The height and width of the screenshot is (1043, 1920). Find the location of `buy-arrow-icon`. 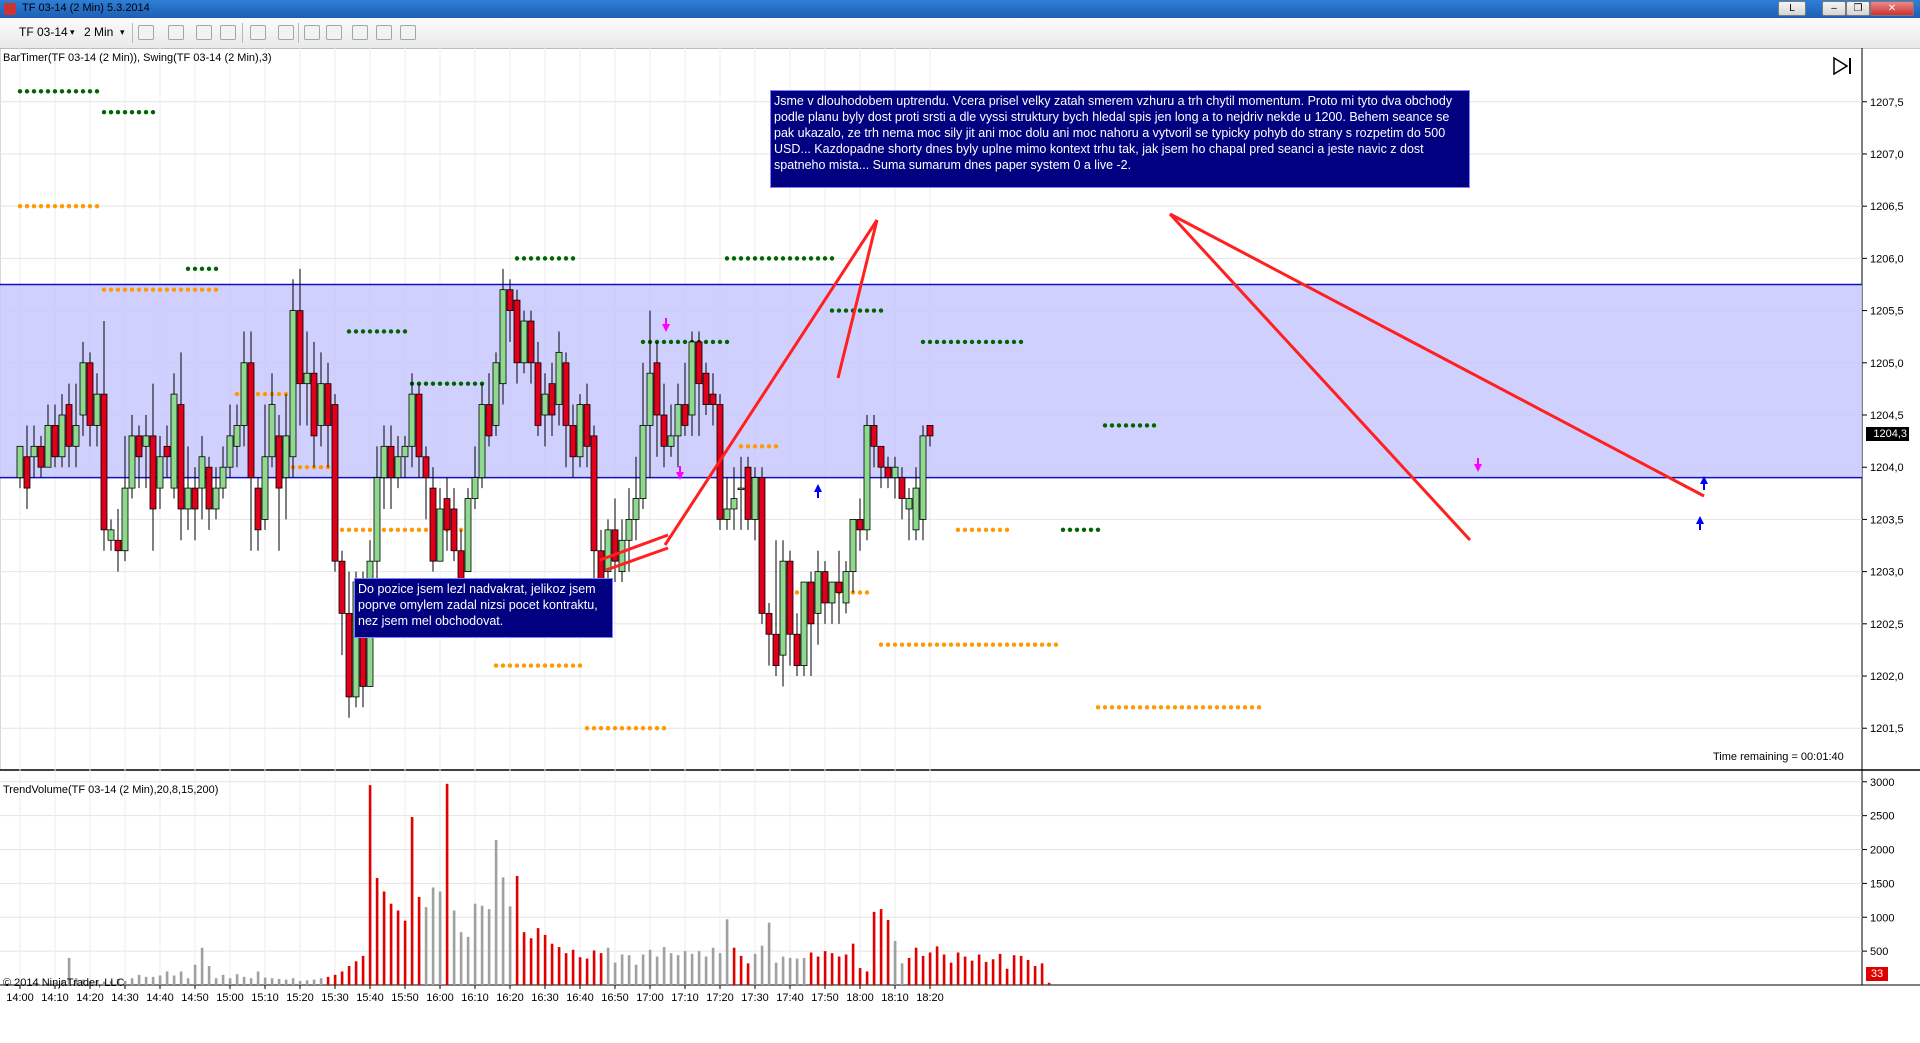

buy-arrow-icon is located at coordinates (1704, 480).